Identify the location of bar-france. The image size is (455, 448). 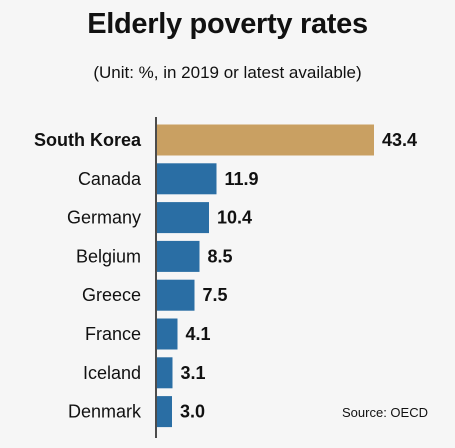
(167, 334).